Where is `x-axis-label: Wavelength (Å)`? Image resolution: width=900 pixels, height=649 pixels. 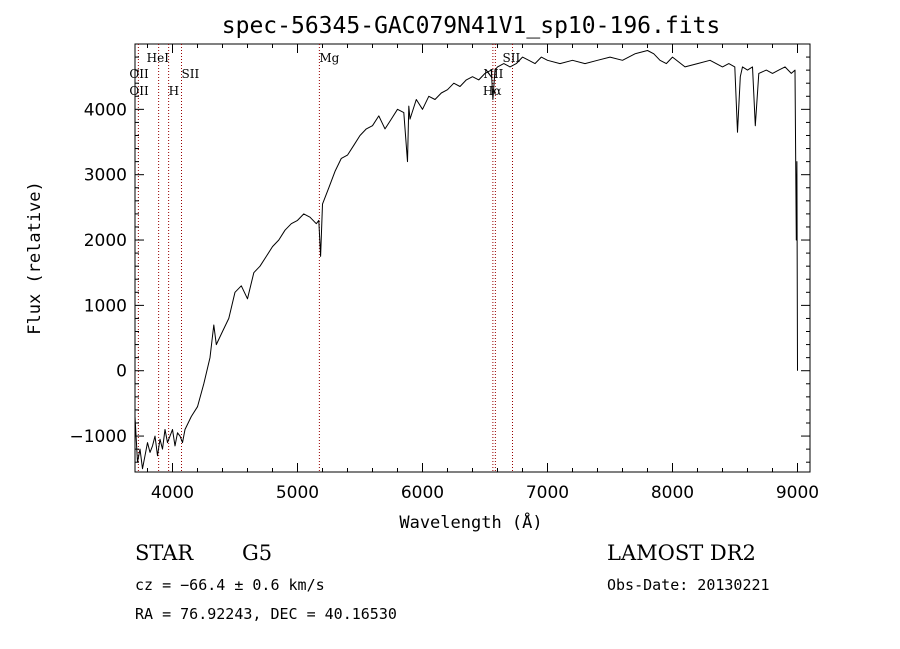
x-axis-label: Wavelength (Å) is located at coordinates (470, 522).